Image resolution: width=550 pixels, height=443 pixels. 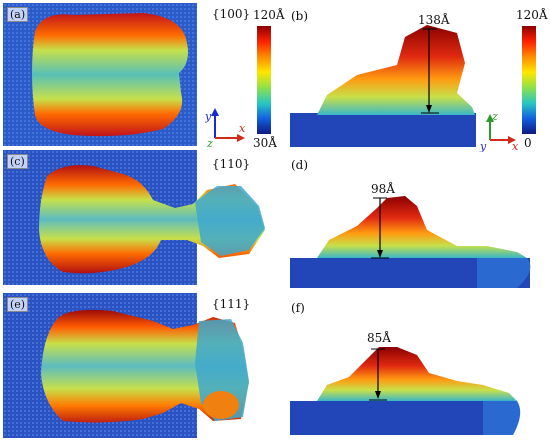 What do you see at coordinates (264, 80) in the screenshot?
I see `colorbar-left-gradient` at bounding box center [264, 80].